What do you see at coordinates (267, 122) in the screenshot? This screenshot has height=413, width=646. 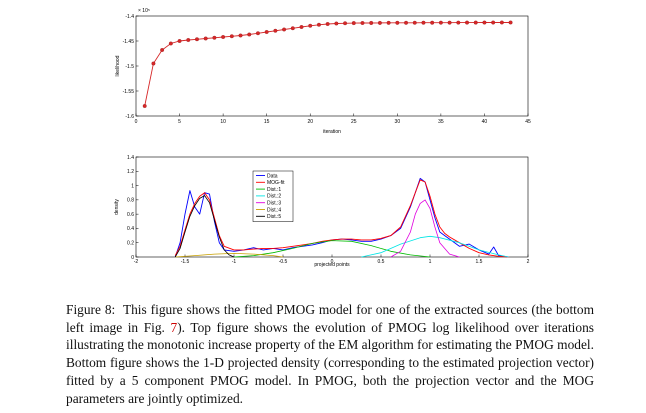 I see `top-x-tick-label: 15` at bounding box center [267, 122].